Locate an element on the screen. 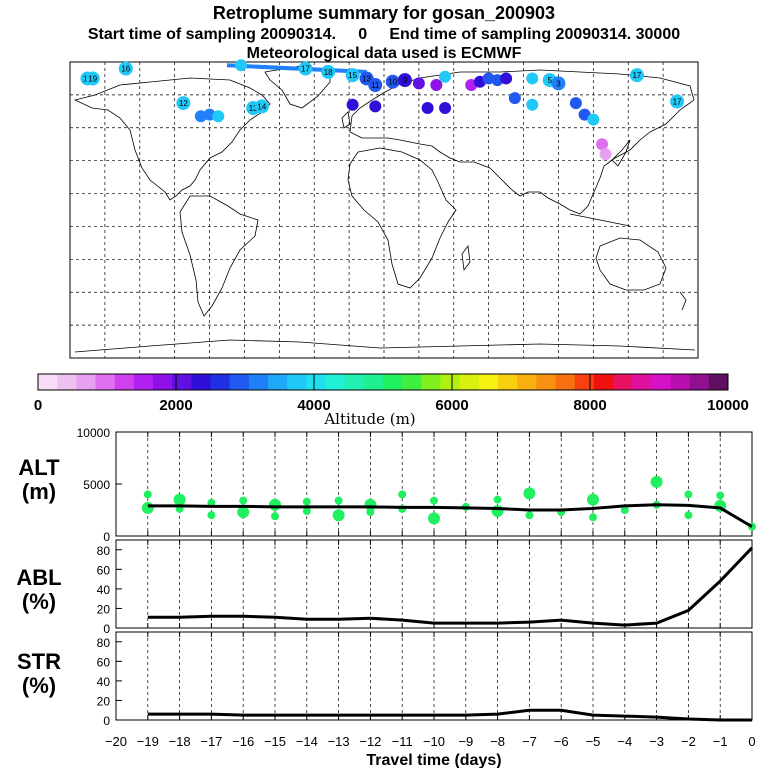 This screenshot has height=768, width=768. panel-y-tick-label: 40 is located at coordinates (104, 590).